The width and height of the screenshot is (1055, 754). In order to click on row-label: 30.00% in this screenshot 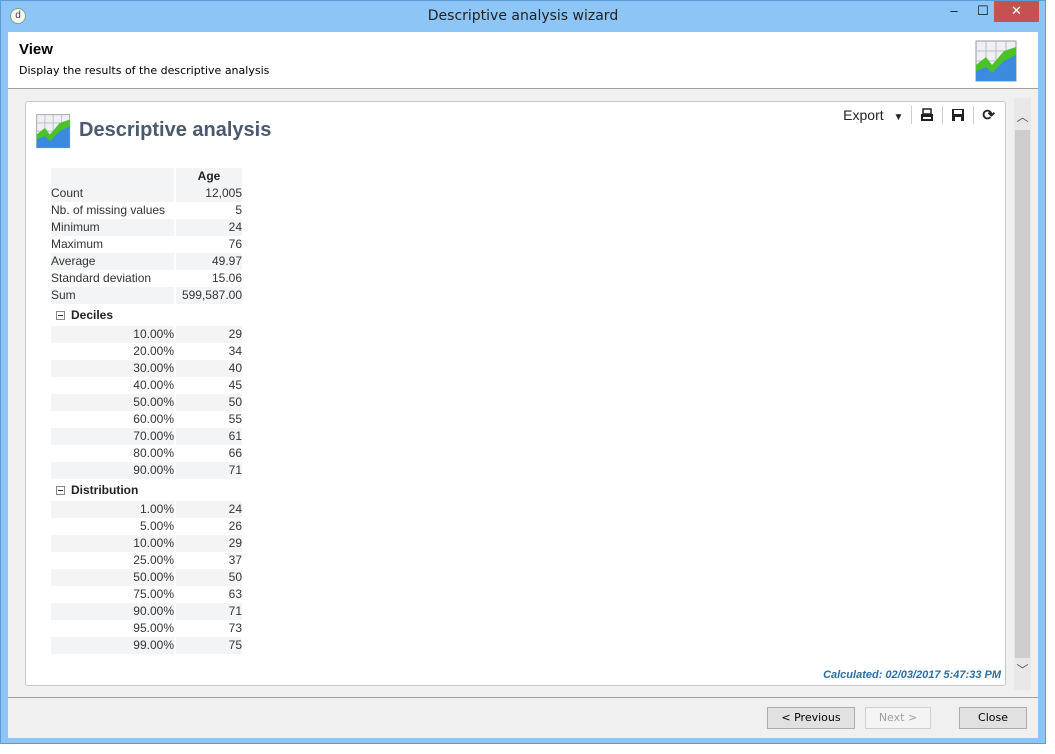, I will do `click(112, 368)`.